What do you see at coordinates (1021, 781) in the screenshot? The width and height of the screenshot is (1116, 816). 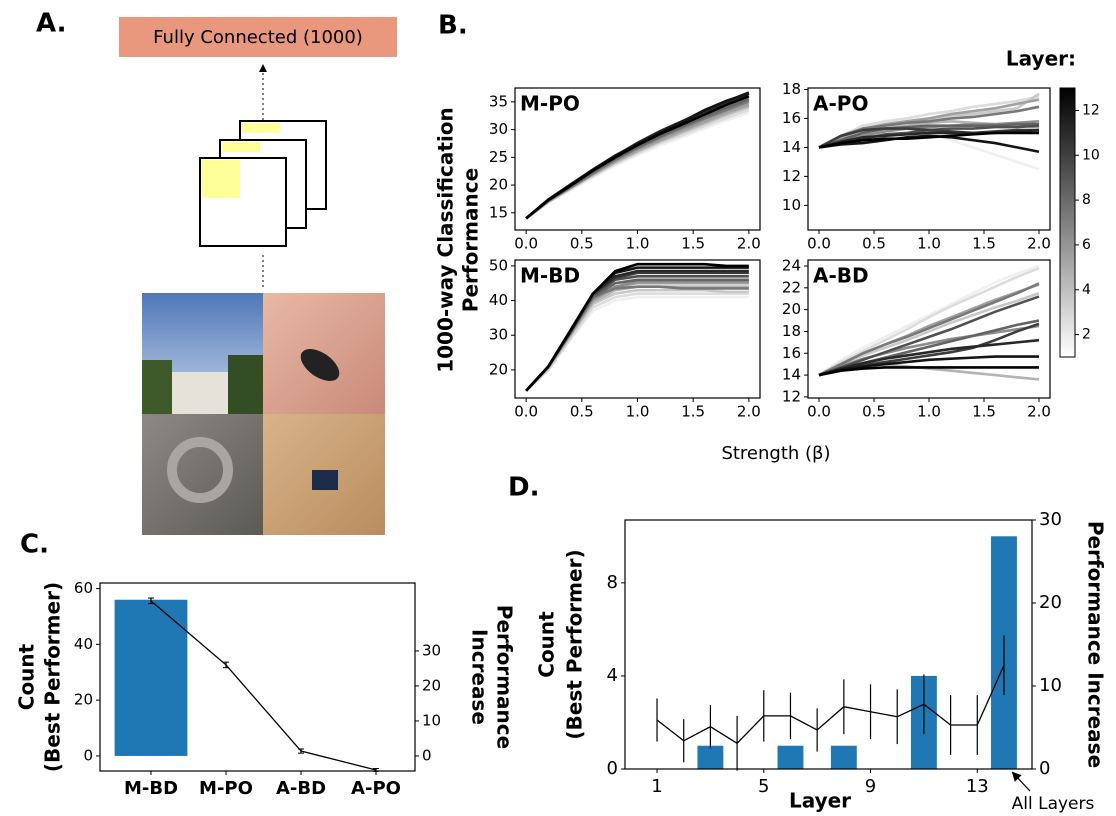 I see `annotation-arrow` at bounding box center [1021, 781].